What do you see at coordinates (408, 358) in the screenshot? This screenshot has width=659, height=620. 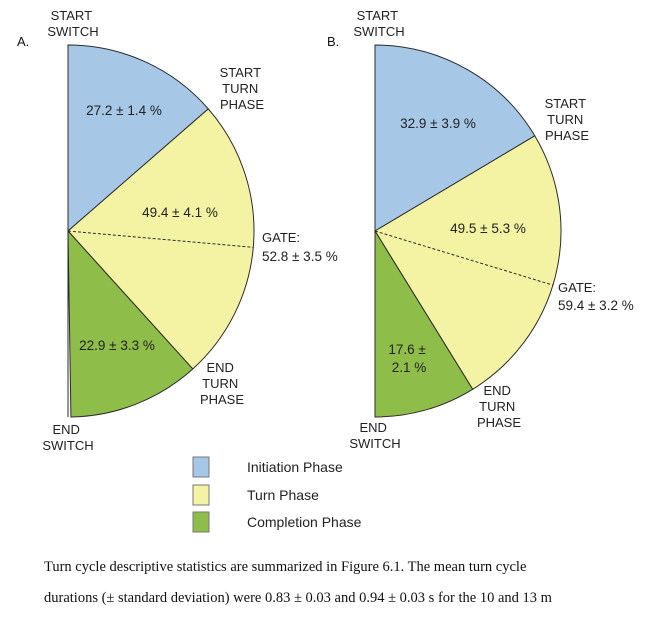 I see `chart-b-completion-value: 17.6 ± 2.1 %` at bounding box center [408, 358].